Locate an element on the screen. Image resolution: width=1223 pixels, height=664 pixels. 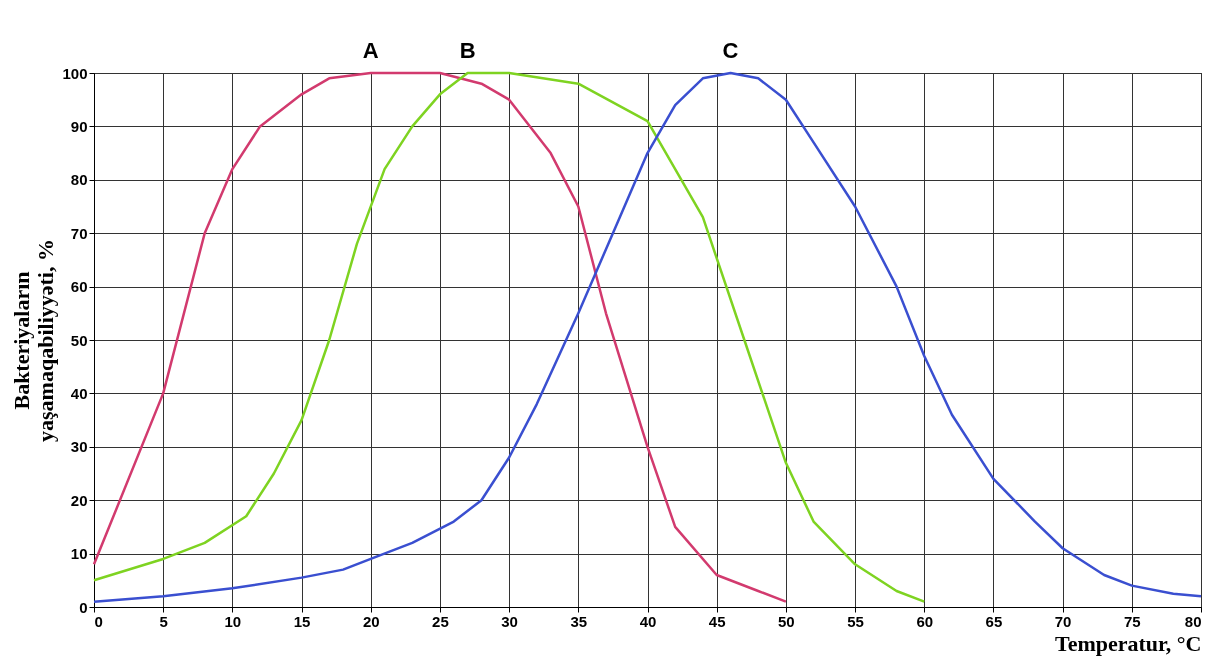
y-tick-label: 0 is located at coordinates (83, 607).